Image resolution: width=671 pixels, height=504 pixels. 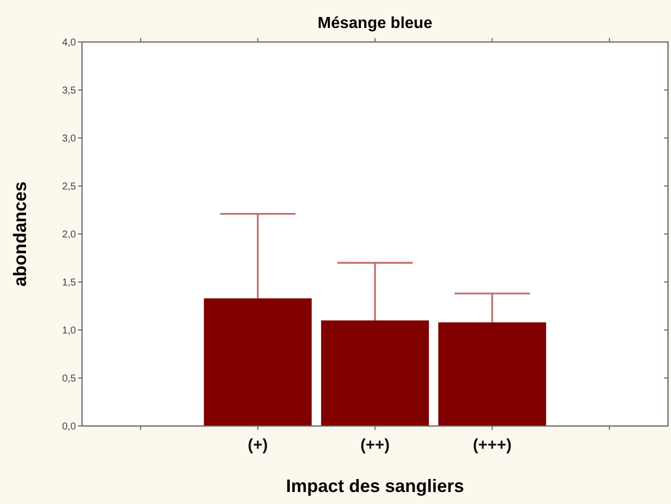 I want to click on y-tick-label: 3,5, so click(x=69, y=91).